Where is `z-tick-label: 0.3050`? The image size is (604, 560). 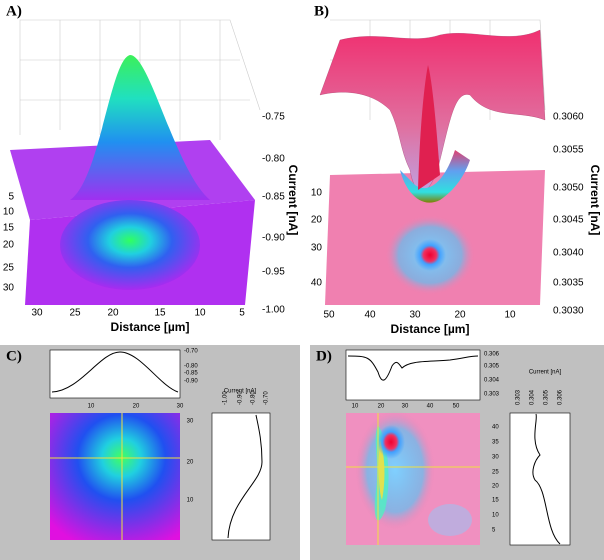
z-tick-label: 0.3050 is located at coordinates (568, 188).